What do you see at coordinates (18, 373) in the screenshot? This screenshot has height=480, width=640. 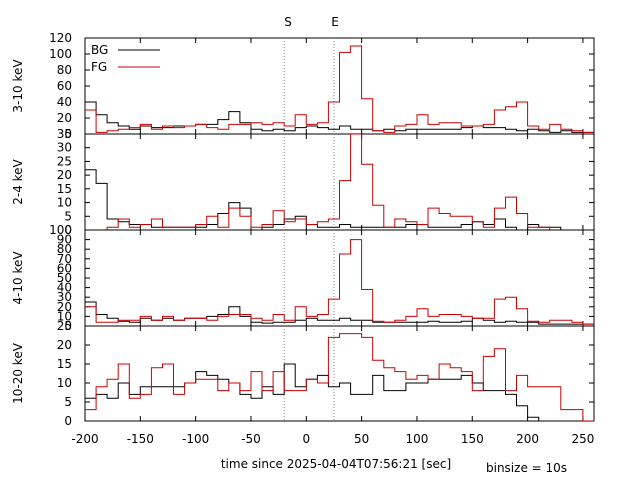 I see `y-axis-label: 10-20 keV` at bounding box center [18, 373].